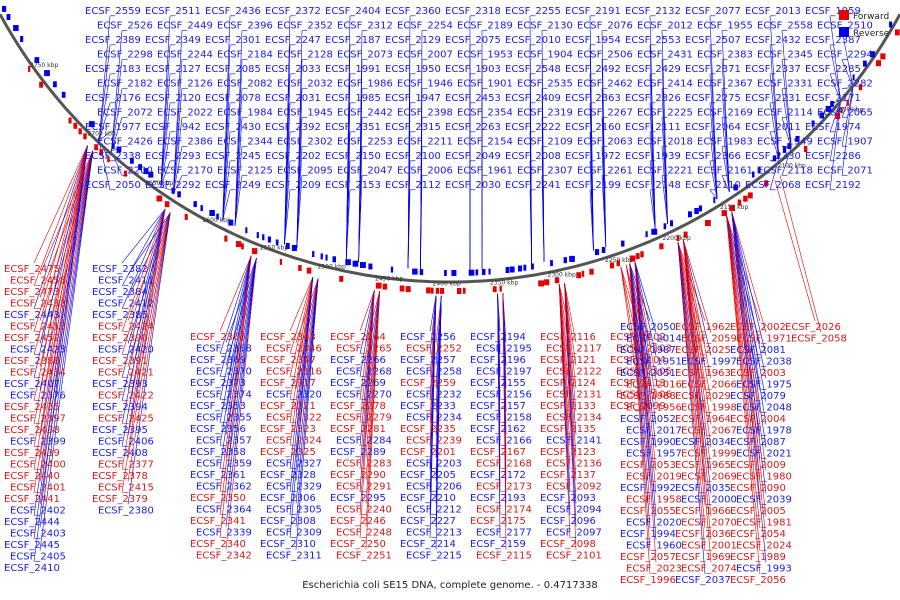  What do you see at coordinates (413, 40) in the screenshot?
I see `gene-label-reverse: ECSF_2129` at bounding box center [413, 40].